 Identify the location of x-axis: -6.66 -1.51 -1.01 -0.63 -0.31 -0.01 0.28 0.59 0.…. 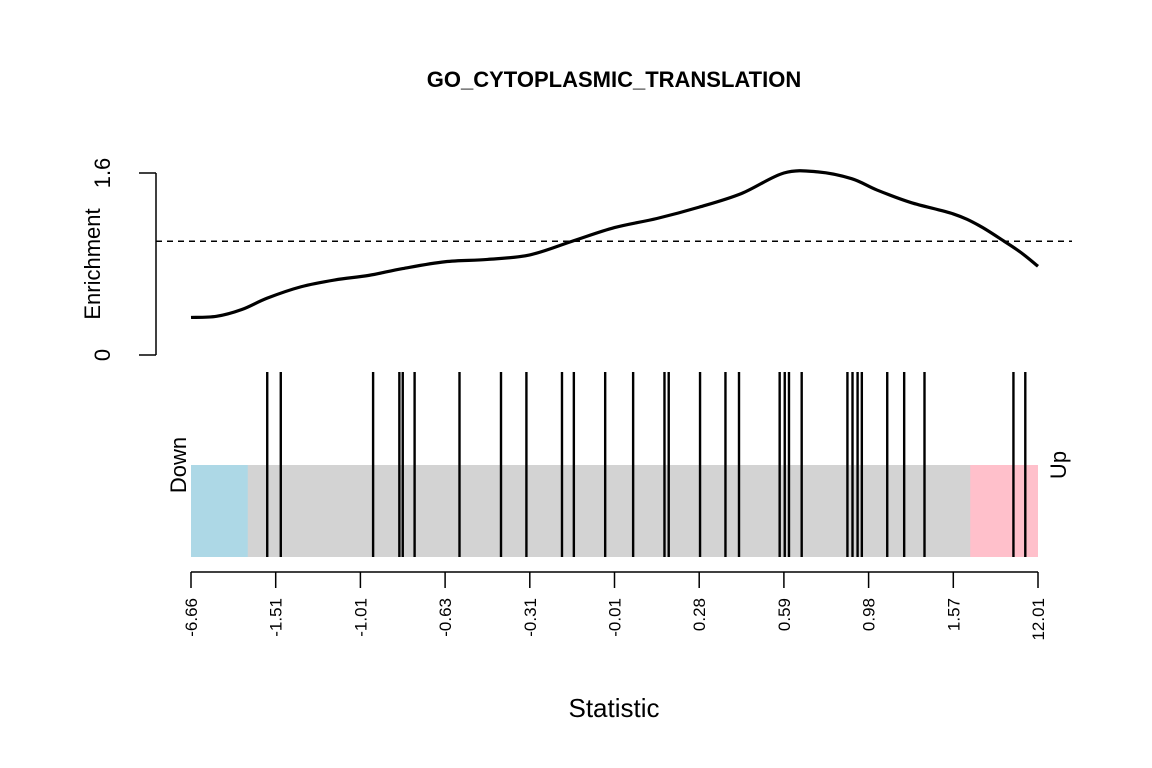
(615, 647).